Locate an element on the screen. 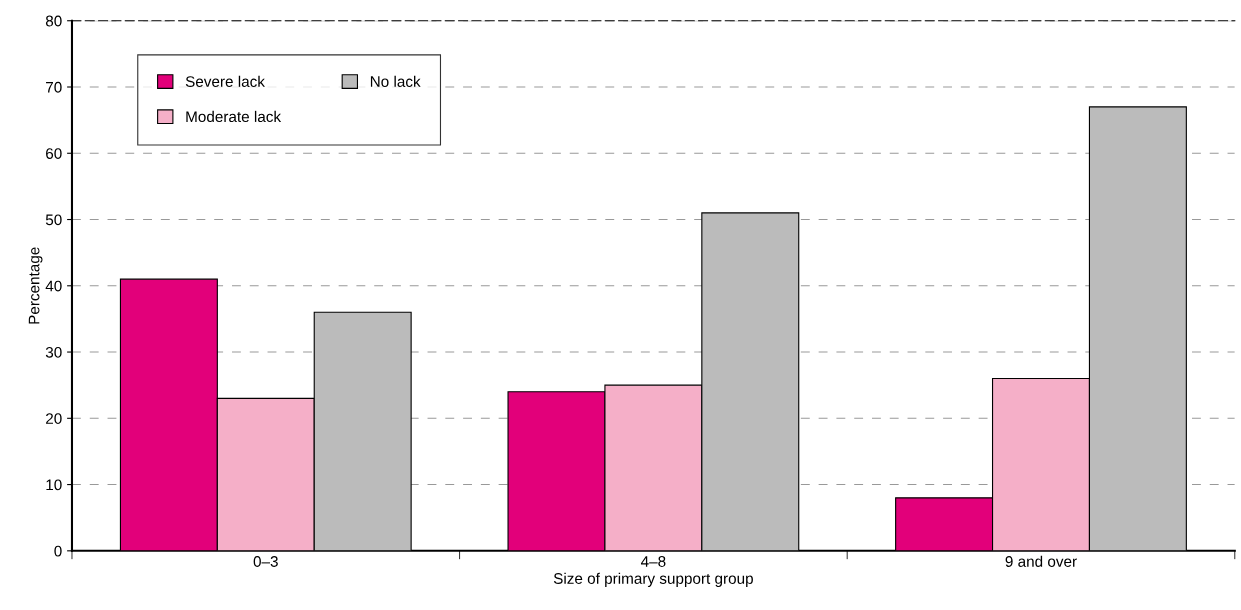  y-tick-label: 0 is located at coordinates (58, 551).